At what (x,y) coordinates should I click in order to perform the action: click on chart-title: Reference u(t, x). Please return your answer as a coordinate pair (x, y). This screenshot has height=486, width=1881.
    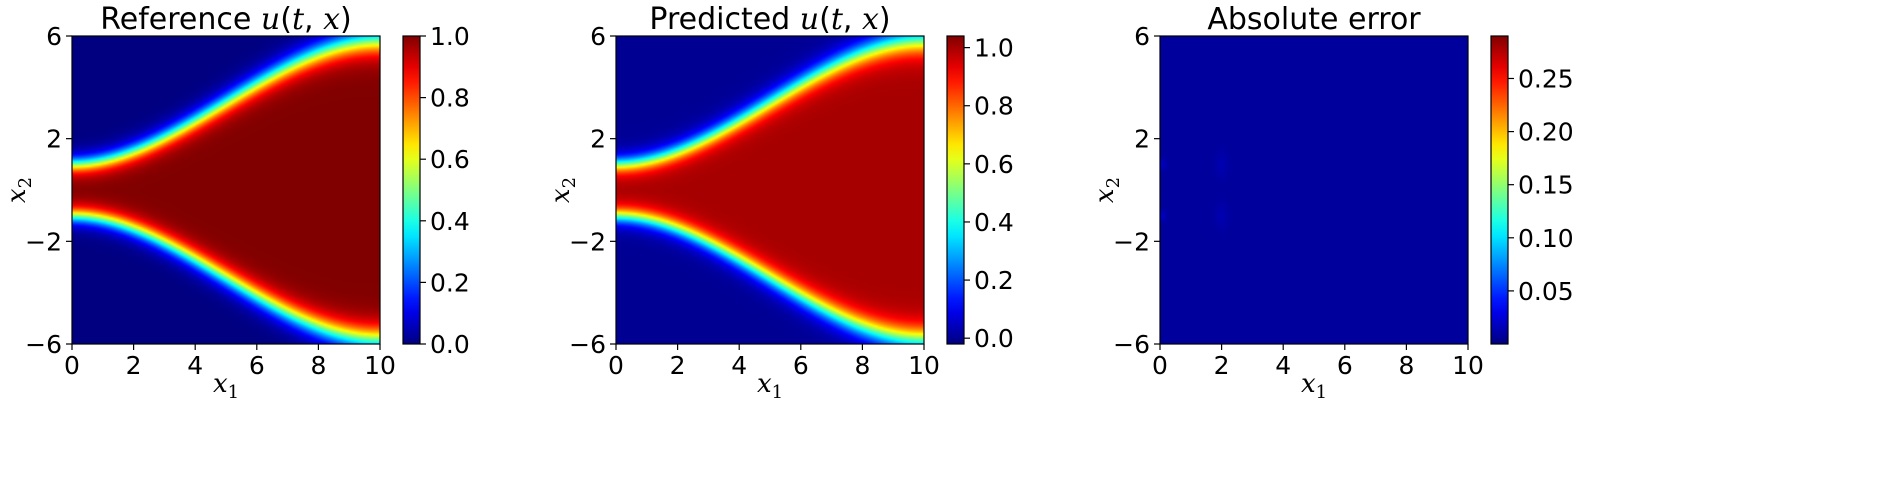
    Looking at the image, I should click on (225, 19).